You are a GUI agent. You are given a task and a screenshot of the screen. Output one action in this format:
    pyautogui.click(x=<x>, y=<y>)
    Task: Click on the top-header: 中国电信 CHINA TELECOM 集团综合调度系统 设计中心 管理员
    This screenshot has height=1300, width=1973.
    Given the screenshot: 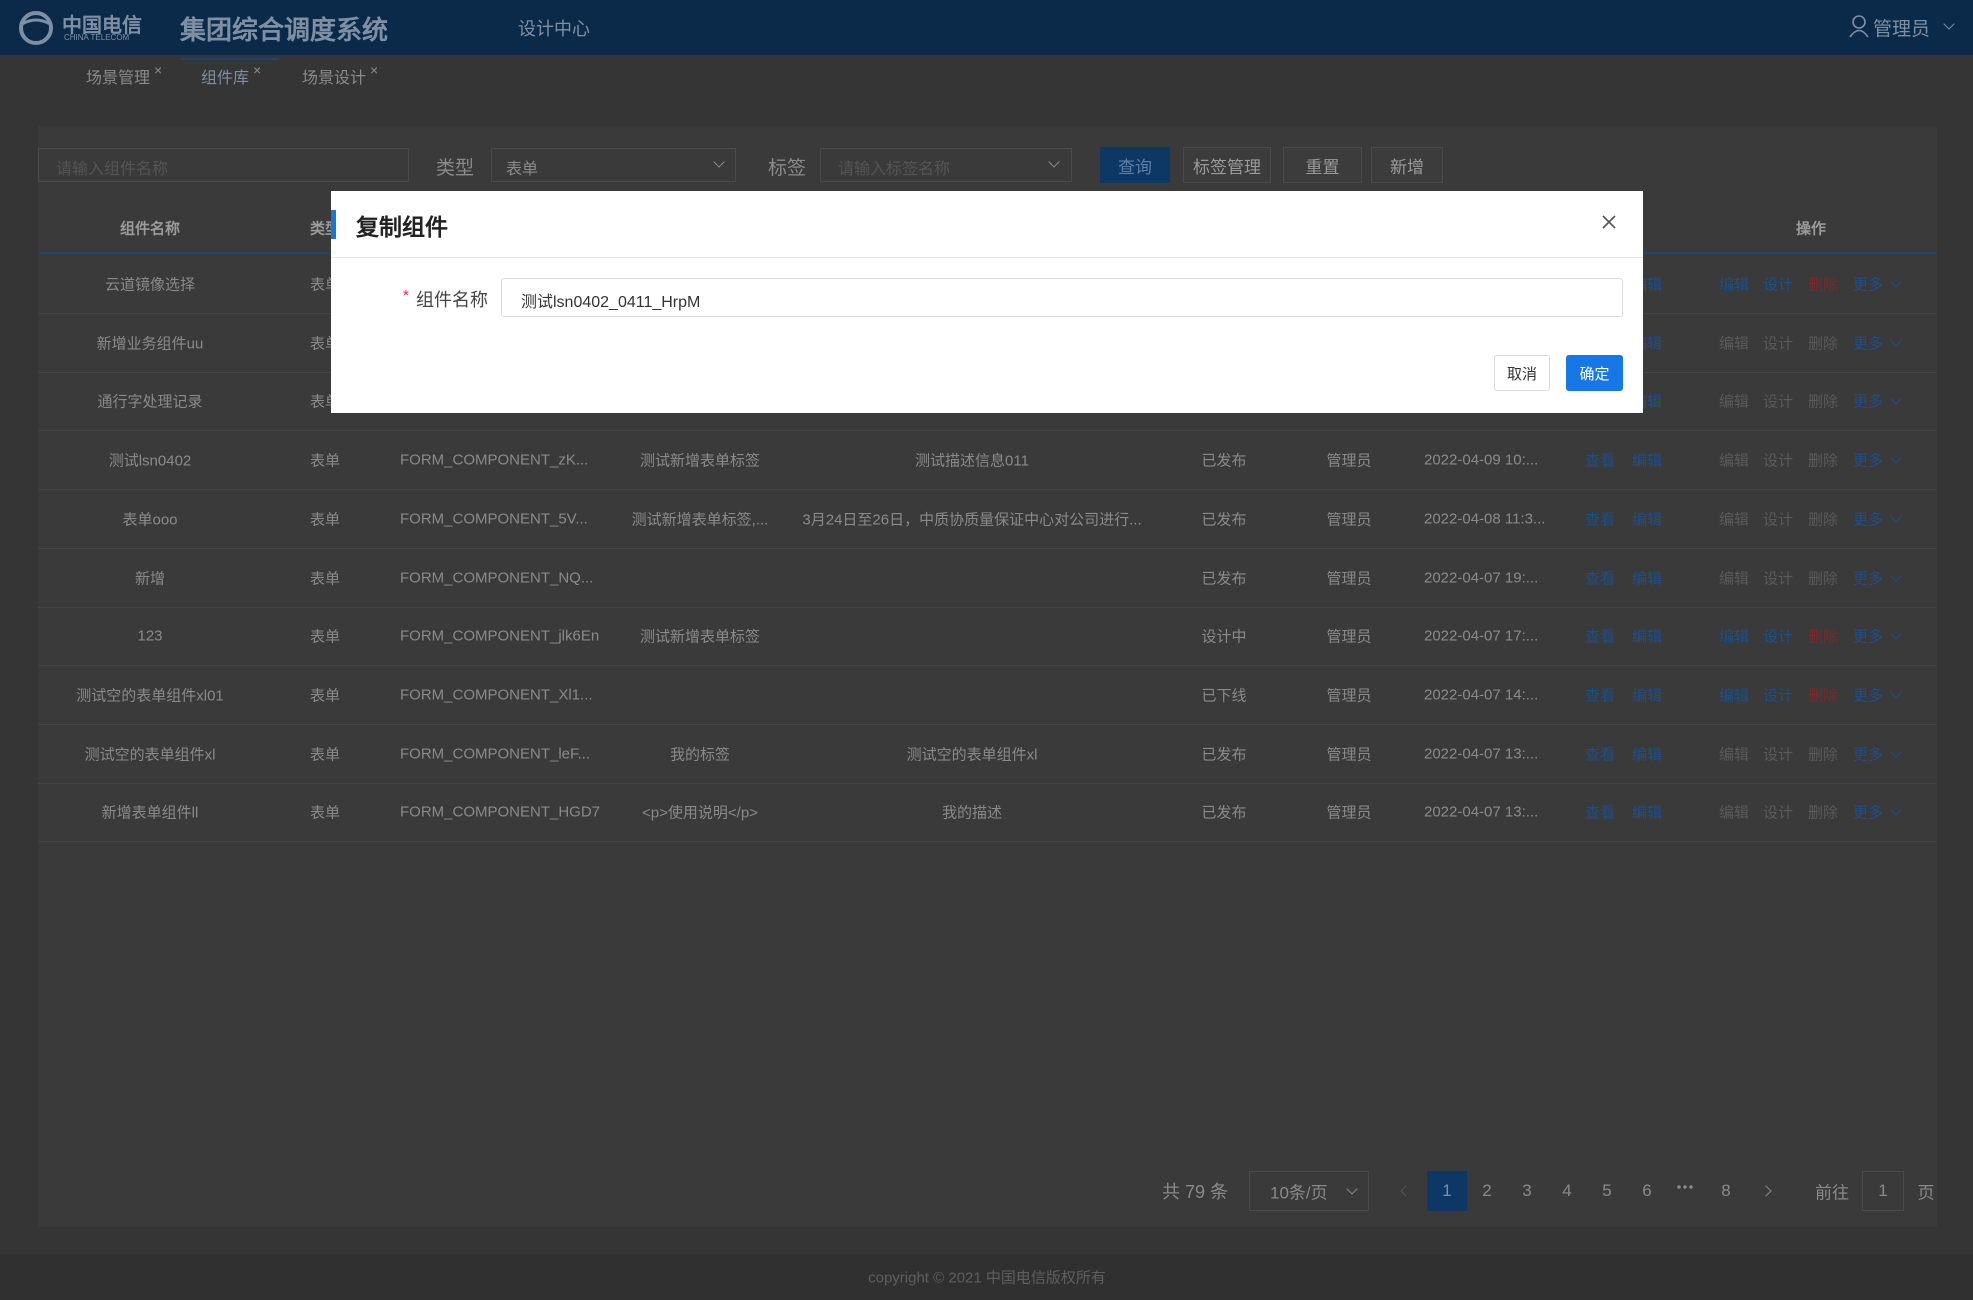 What is the action you would take?
    pyautogui.click(x=986, y=27)
    